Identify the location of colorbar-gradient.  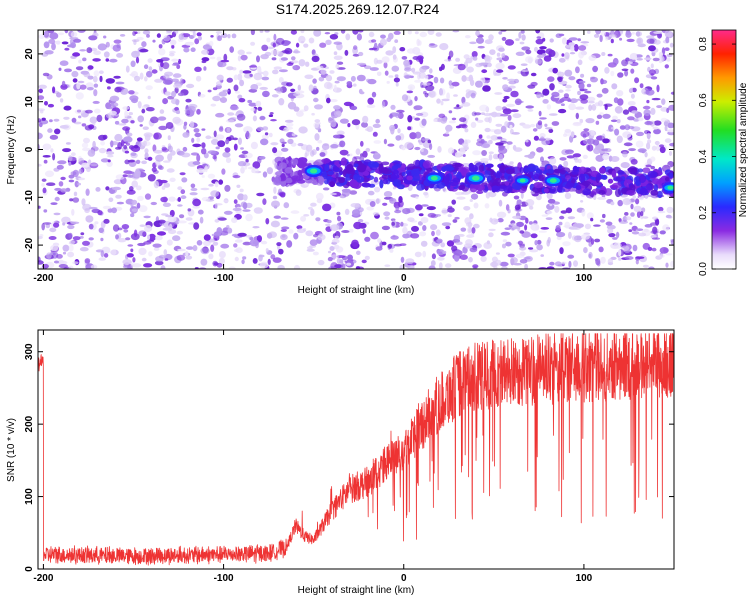
(724, 149).